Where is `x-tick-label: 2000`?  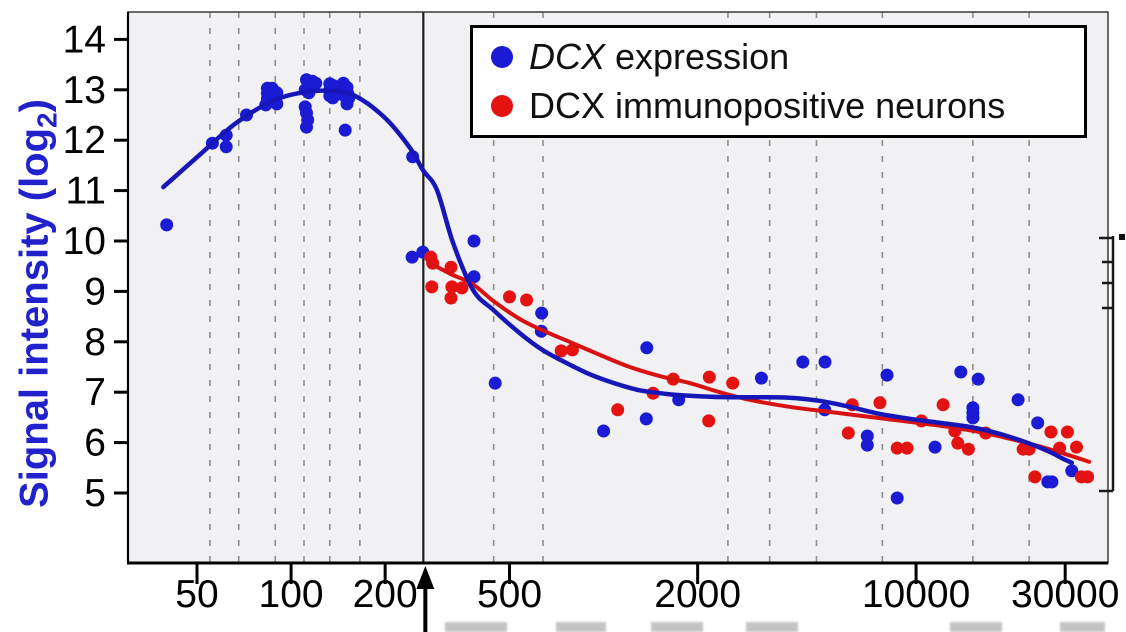 x-tick-label: 2000 is located at coordinates (697, 594).